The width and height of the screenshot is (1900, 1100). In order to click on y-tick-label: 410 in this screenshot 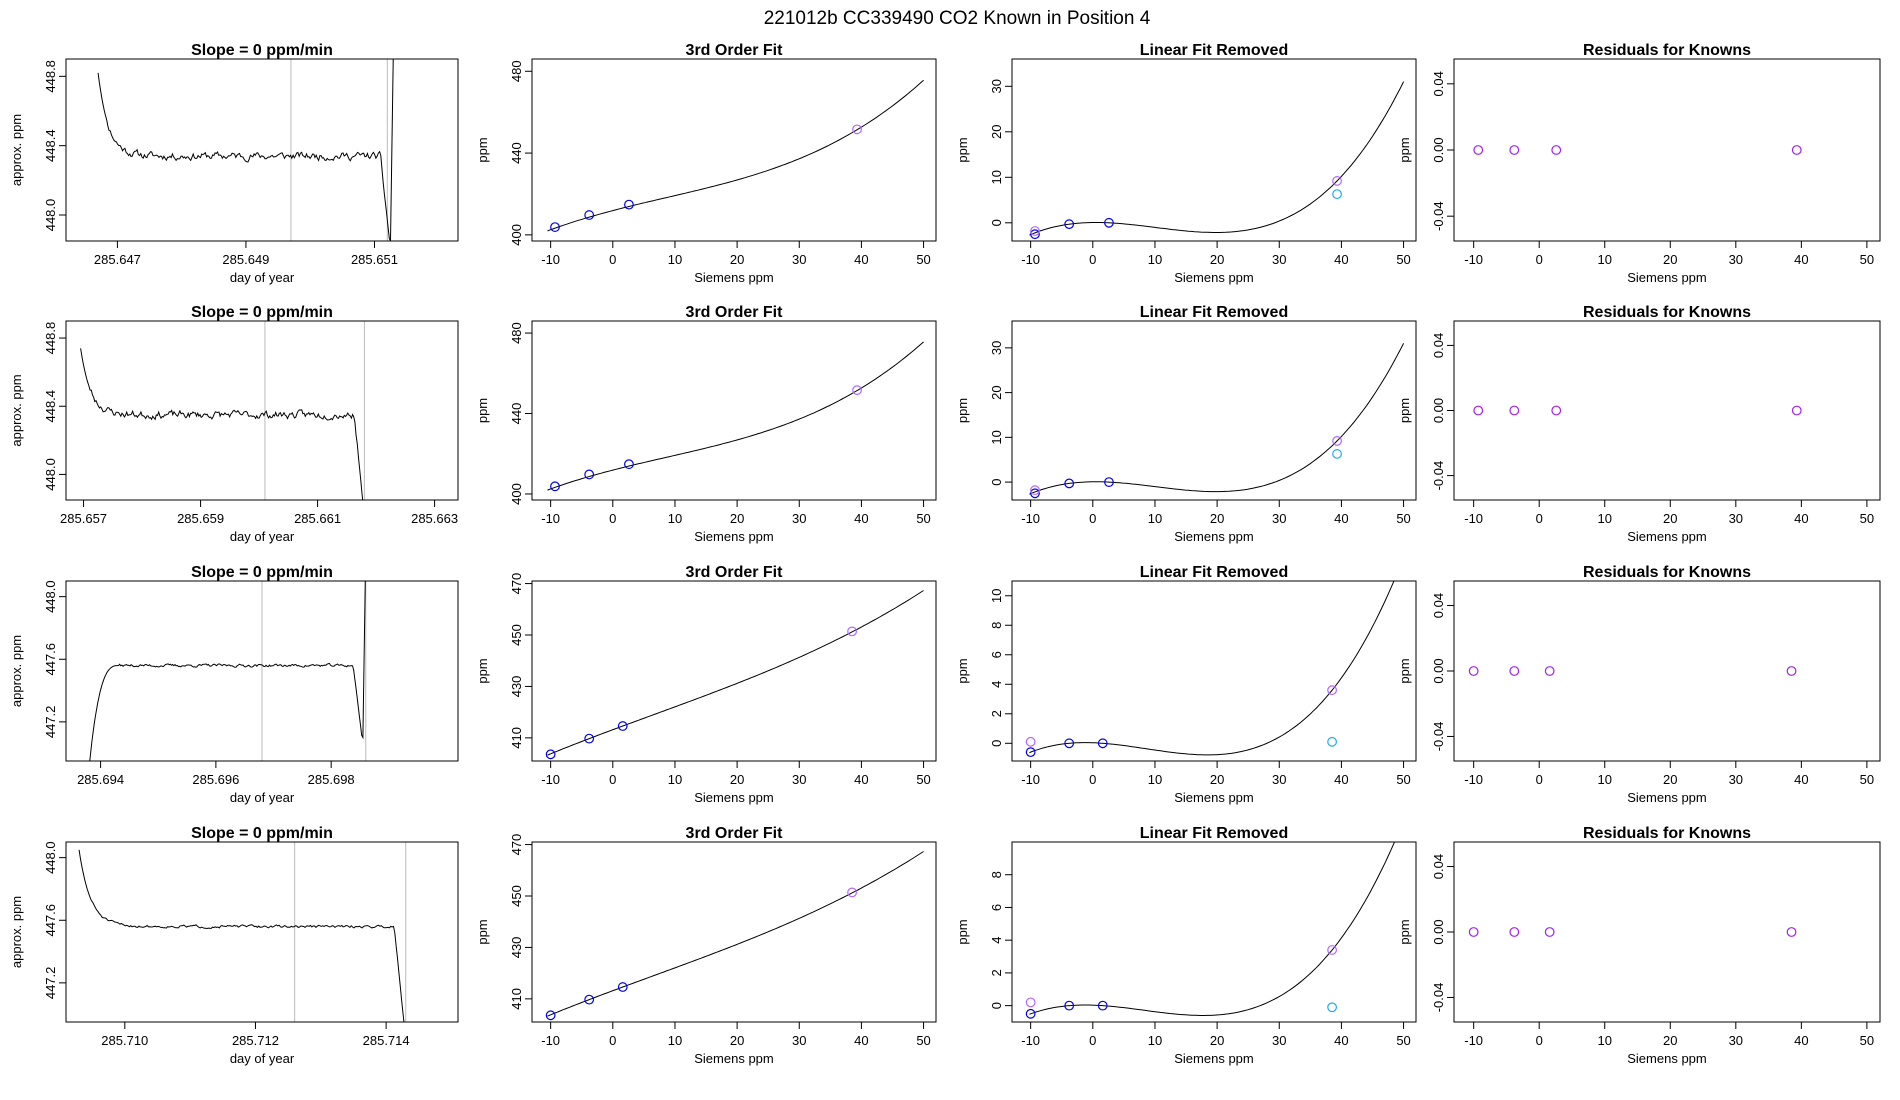, I will do `click(516, 738)`.